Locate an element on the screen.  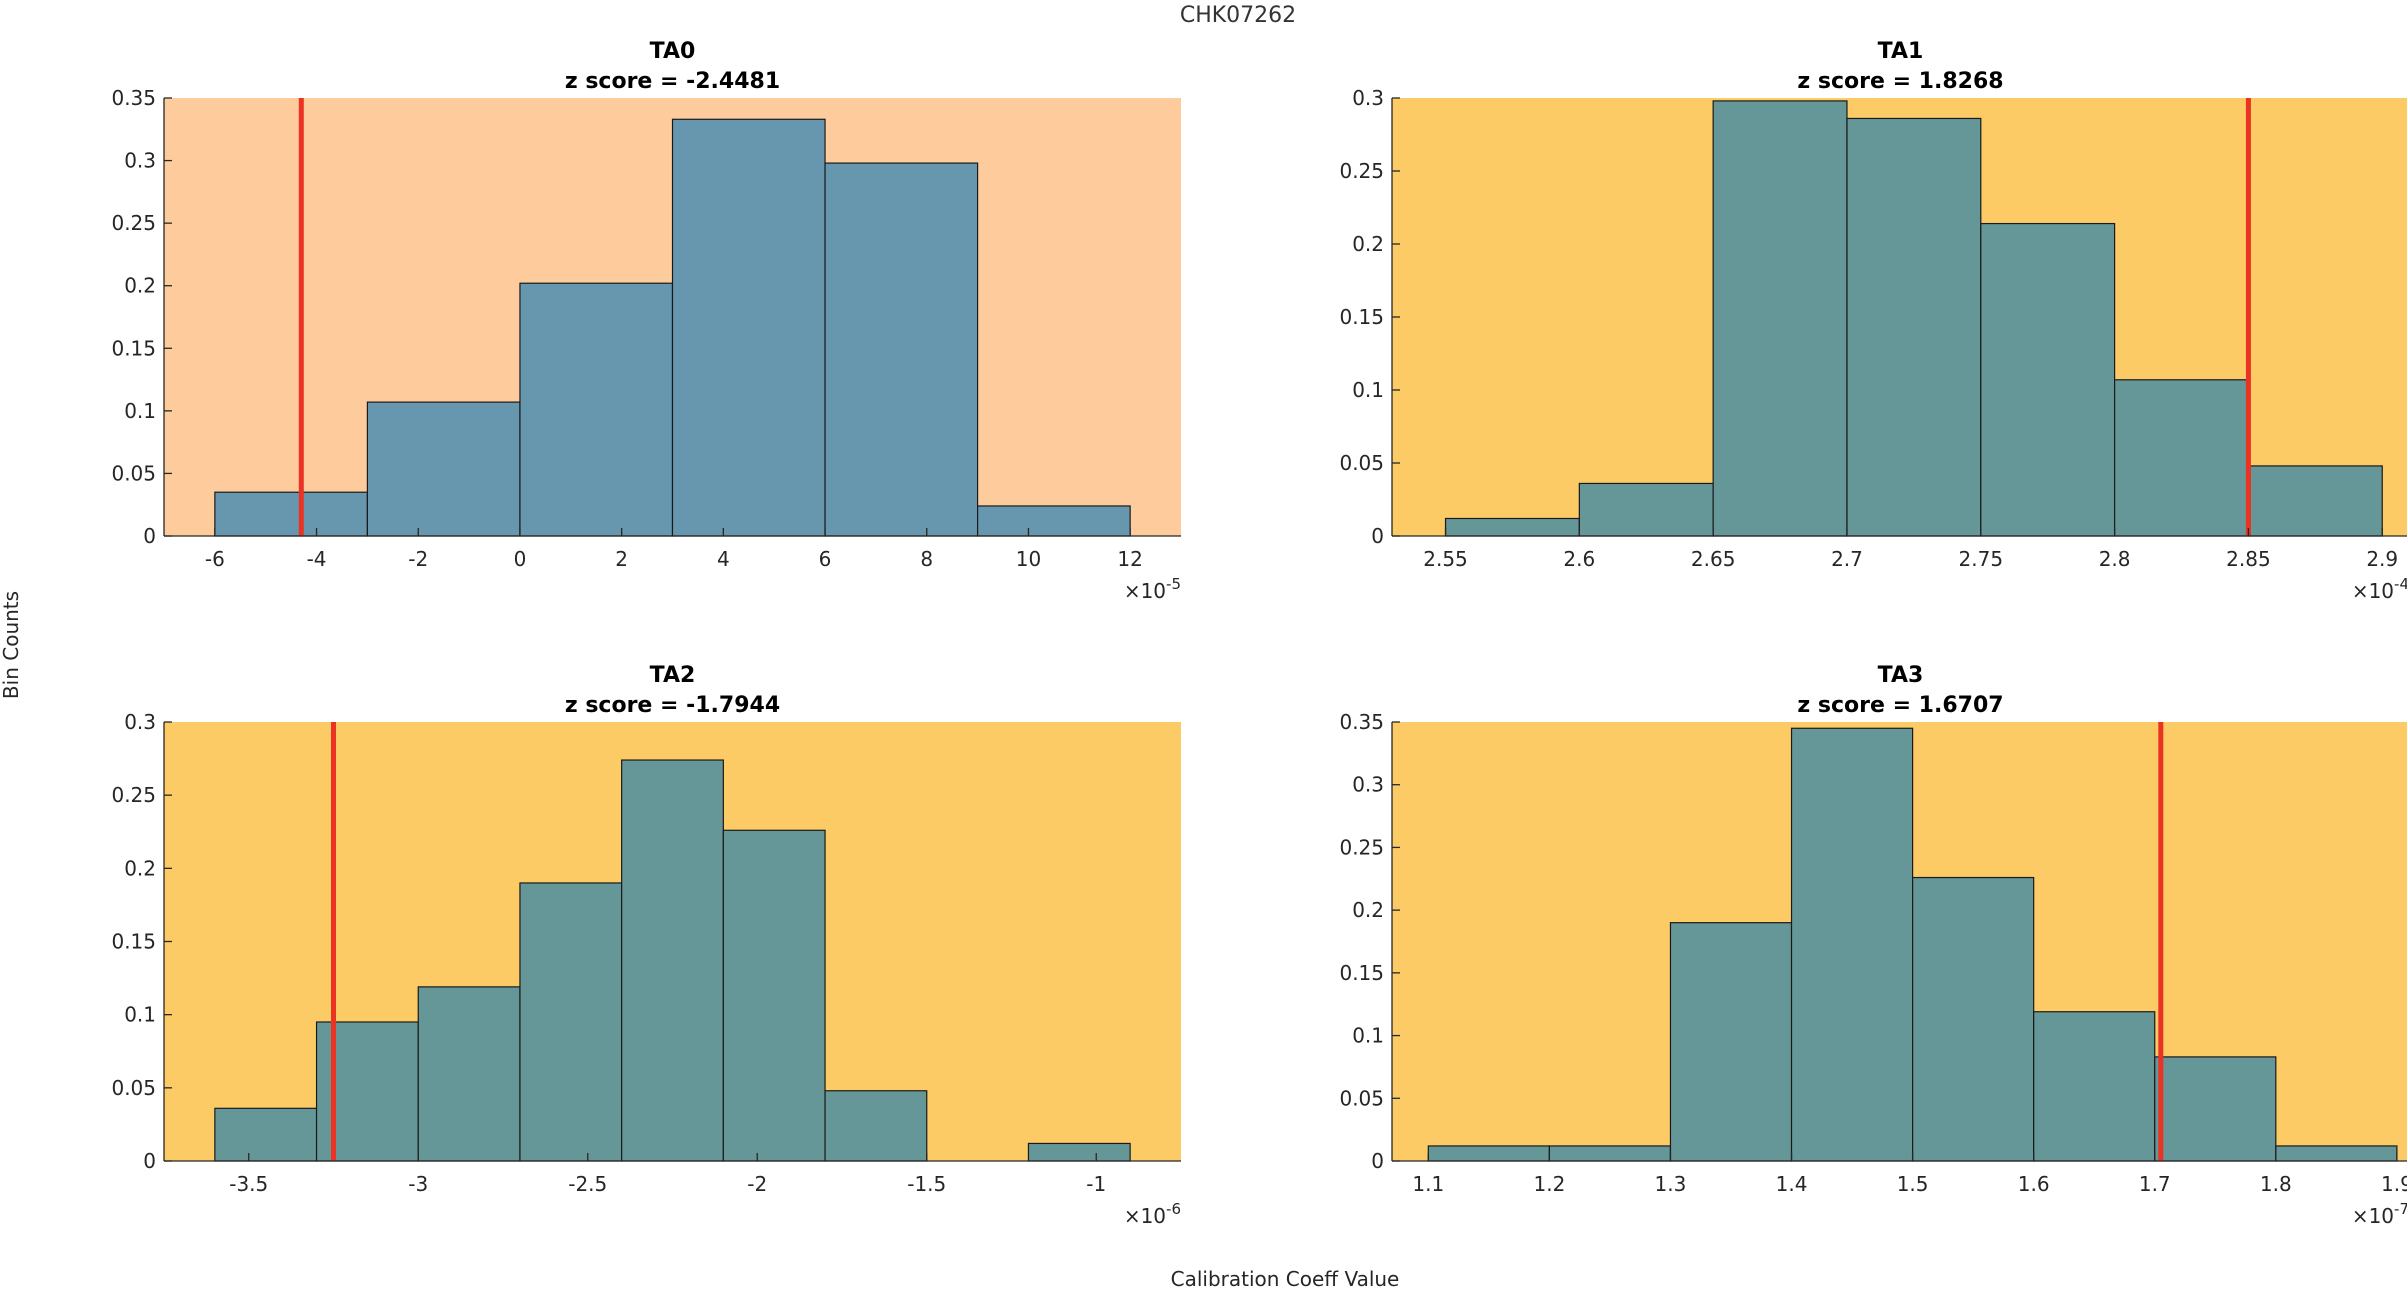
x-tick-label: 2.85 is located at coordinates (2248, 559).